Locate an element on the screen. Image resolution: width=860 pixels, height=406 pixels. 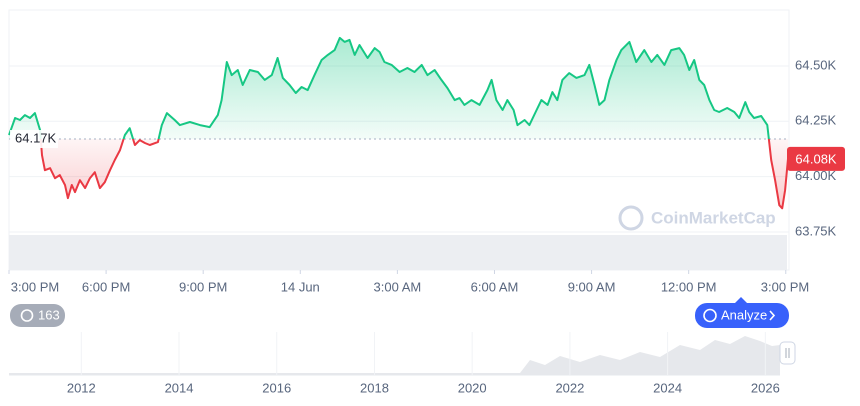
navigator-tick-label: 2024 is located at coordinates (667, 387).